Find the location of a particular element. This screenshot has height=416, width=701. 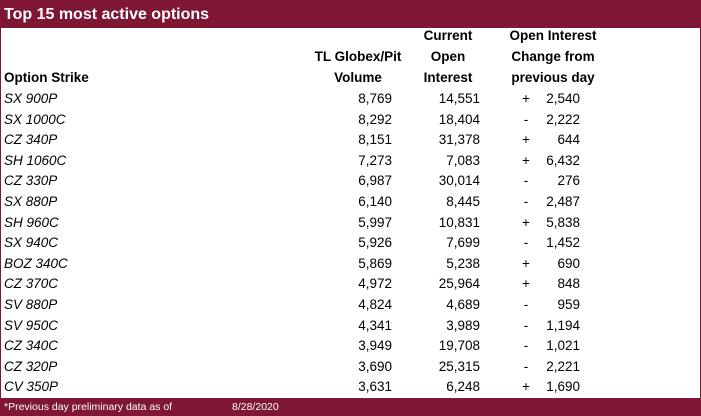

option-strike-cell: CZ 330P is located at coordinates (31, 181).